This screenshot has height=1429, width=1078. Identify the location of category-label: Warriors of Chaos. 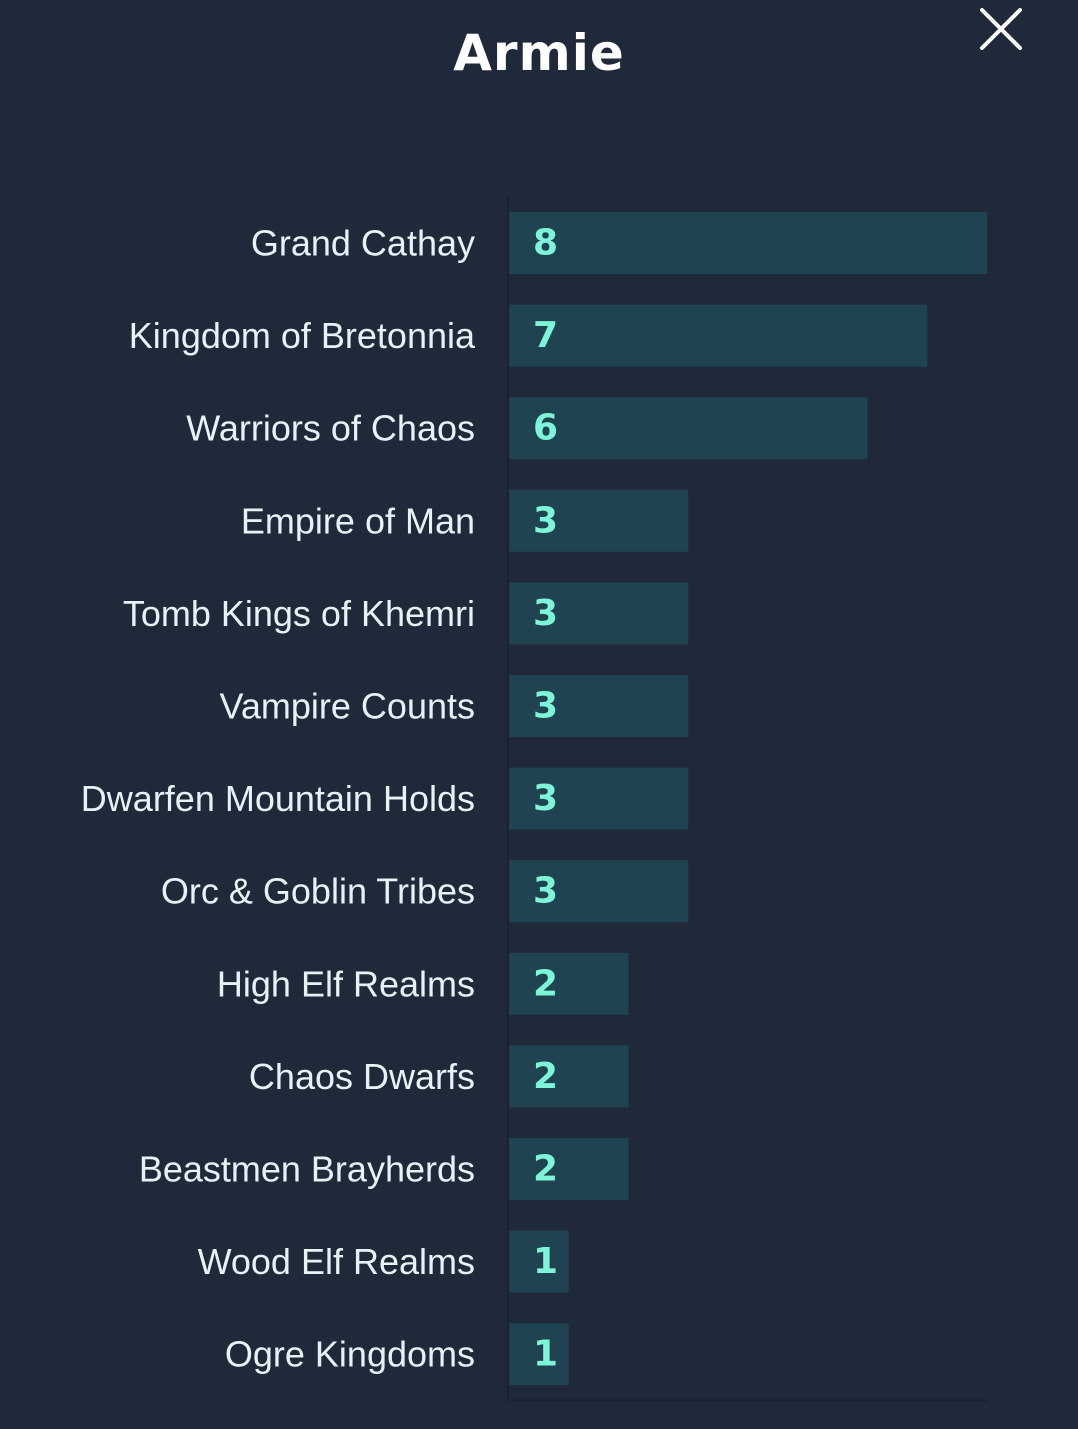
(330, 428).